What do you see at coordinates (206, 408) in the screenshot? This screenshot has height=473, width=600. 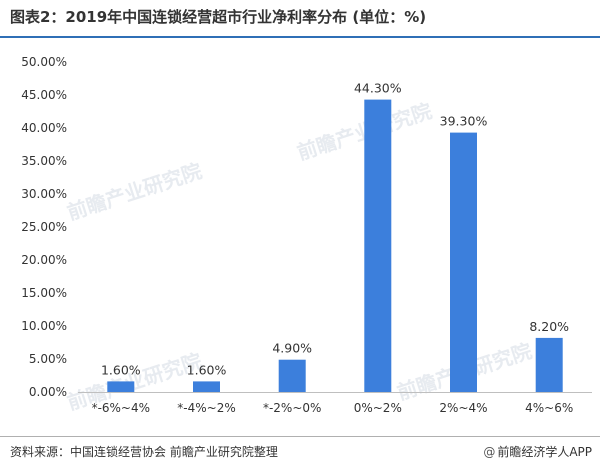 I see `x-tick-label: *-4%~2%` at bounding box center [206, 408].